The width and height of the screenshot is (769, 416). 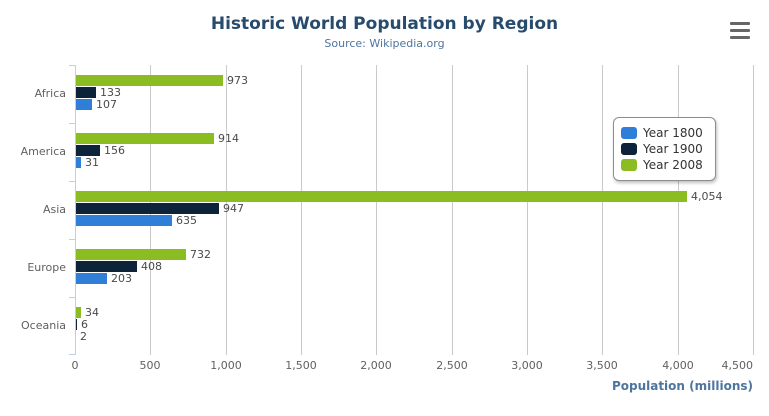 What do you see at coordinates (106, 104) in the screenshot?
I see `data-label: 107` at bounding box center [106, 104].